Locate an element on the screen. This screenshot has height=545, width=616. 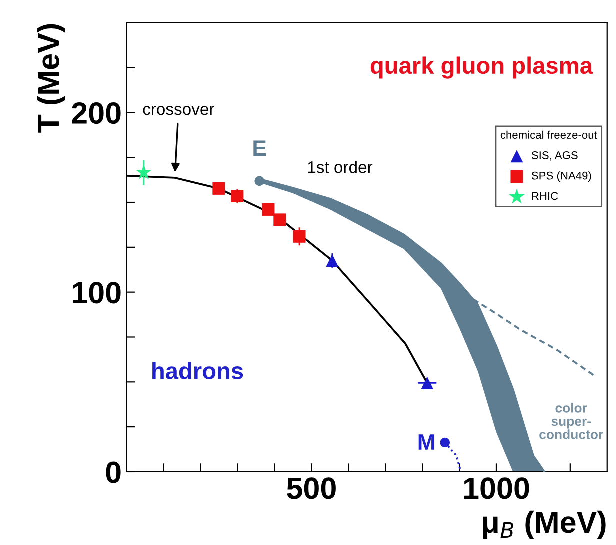
y-tick-label: 200 is located at coordinates (96, 113).